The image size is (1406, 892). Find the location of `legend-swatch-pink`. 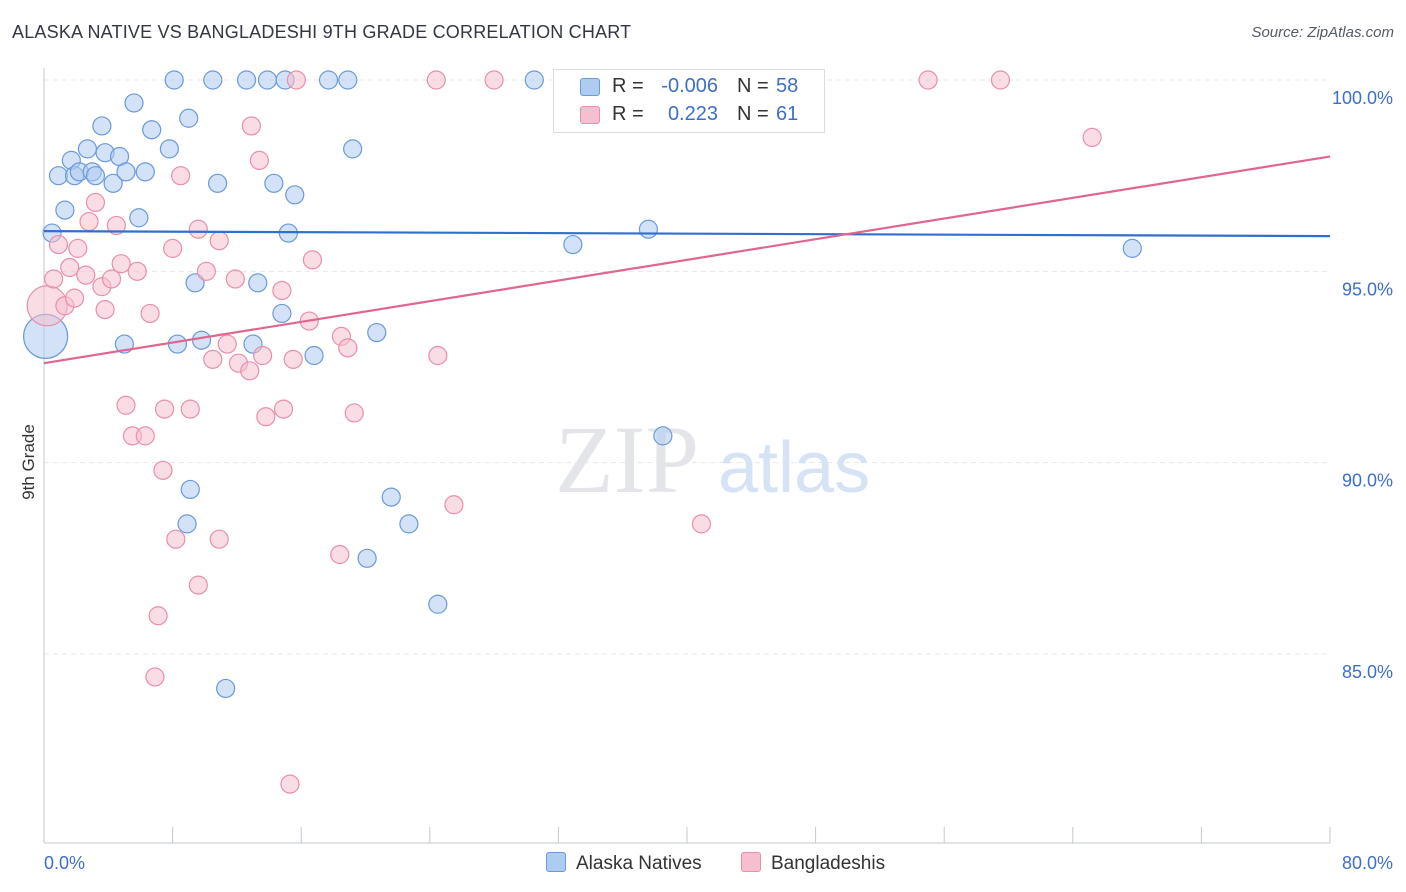

legend-swatch-pink is located at coordinates (590, 115).